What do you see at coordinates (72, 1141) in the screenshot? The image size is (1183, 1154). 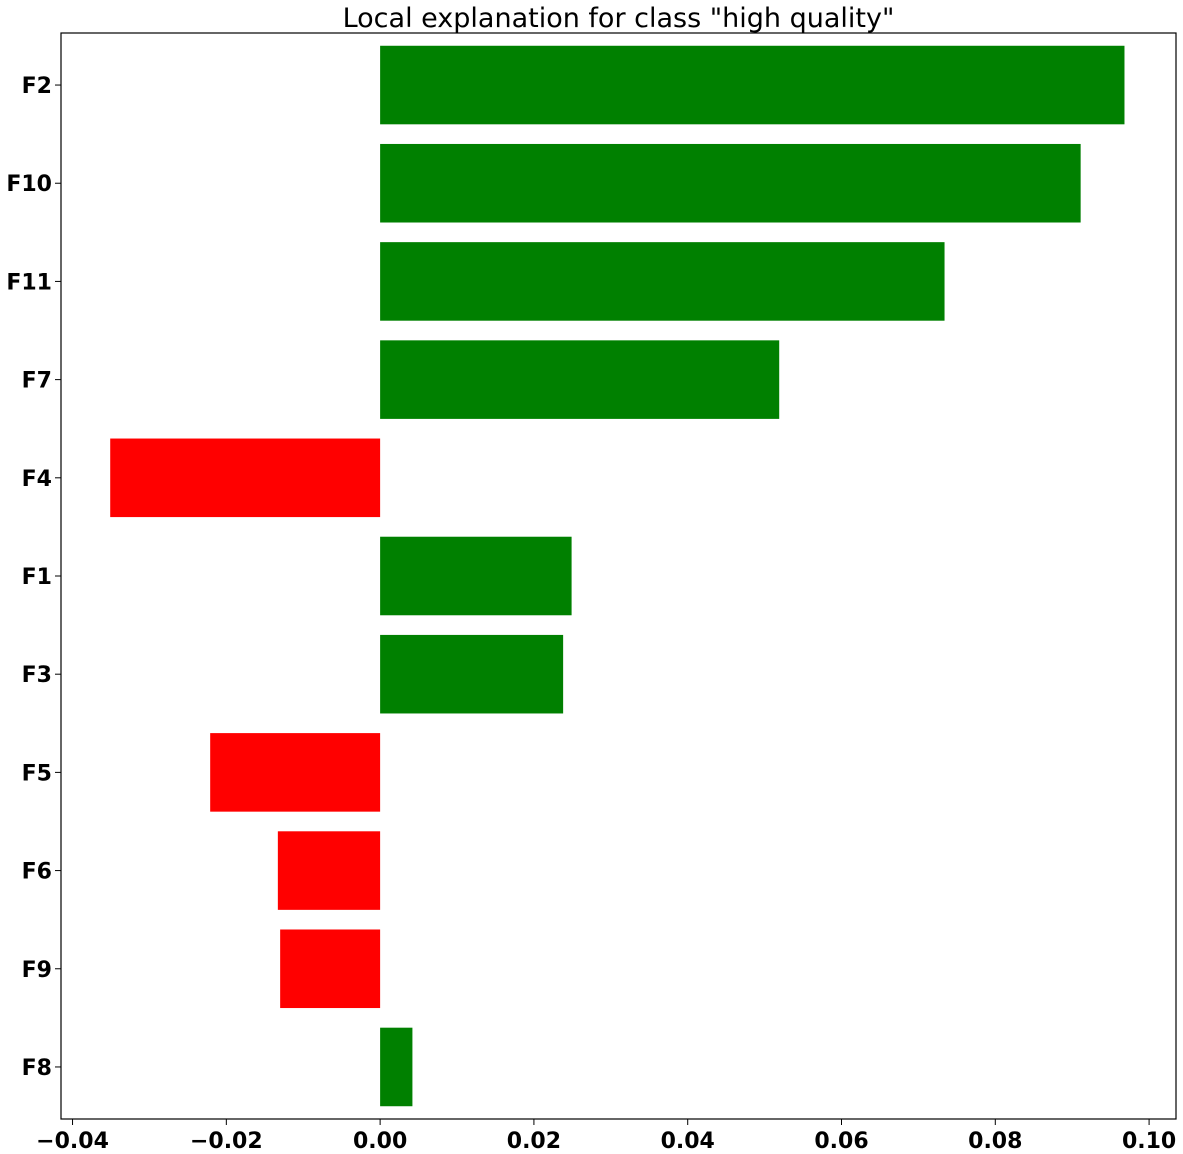 I see `x-tick-label: −0.04` at bounding box center [72, 1141].